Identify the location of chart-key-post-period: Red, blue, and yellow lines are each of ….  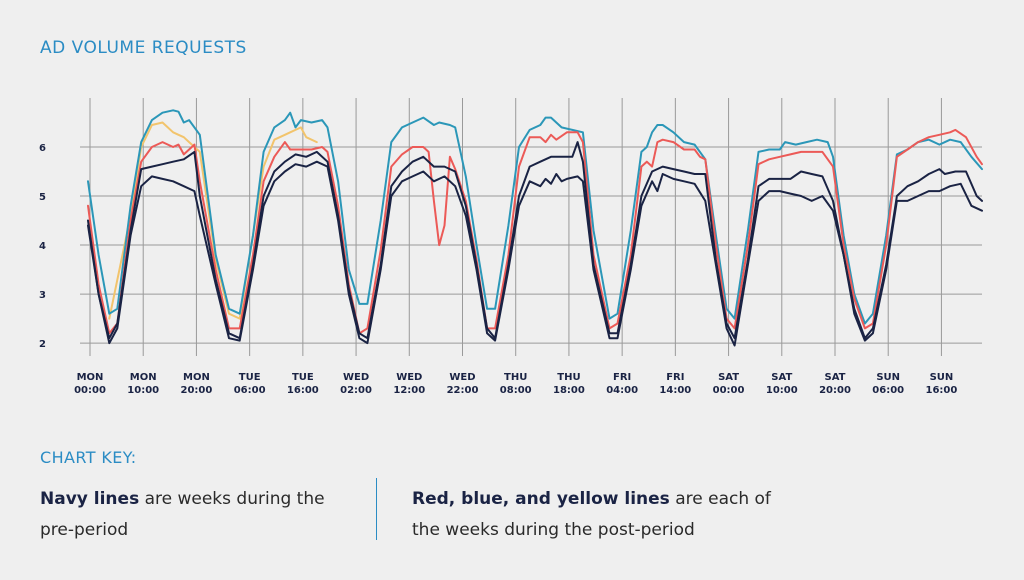
(602, 515).